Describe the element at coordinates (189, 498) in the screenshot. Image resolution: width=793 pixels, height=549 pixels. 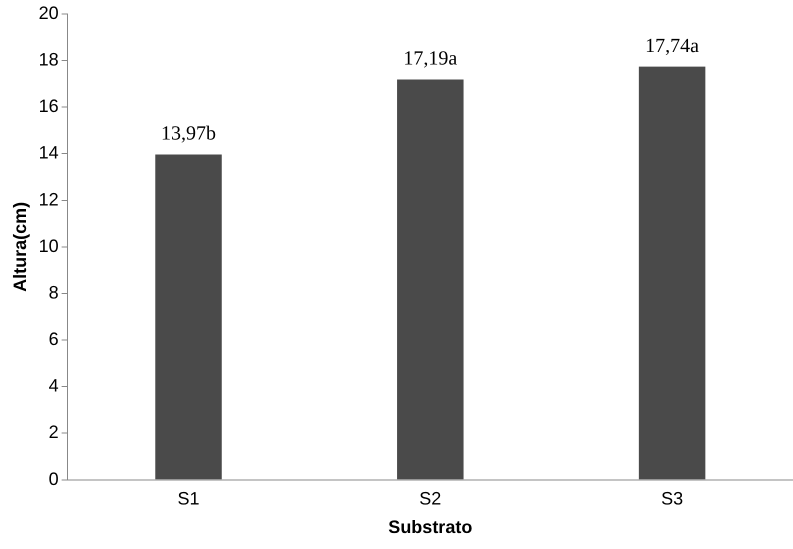
I see `x-tick-label: S1` at that location.